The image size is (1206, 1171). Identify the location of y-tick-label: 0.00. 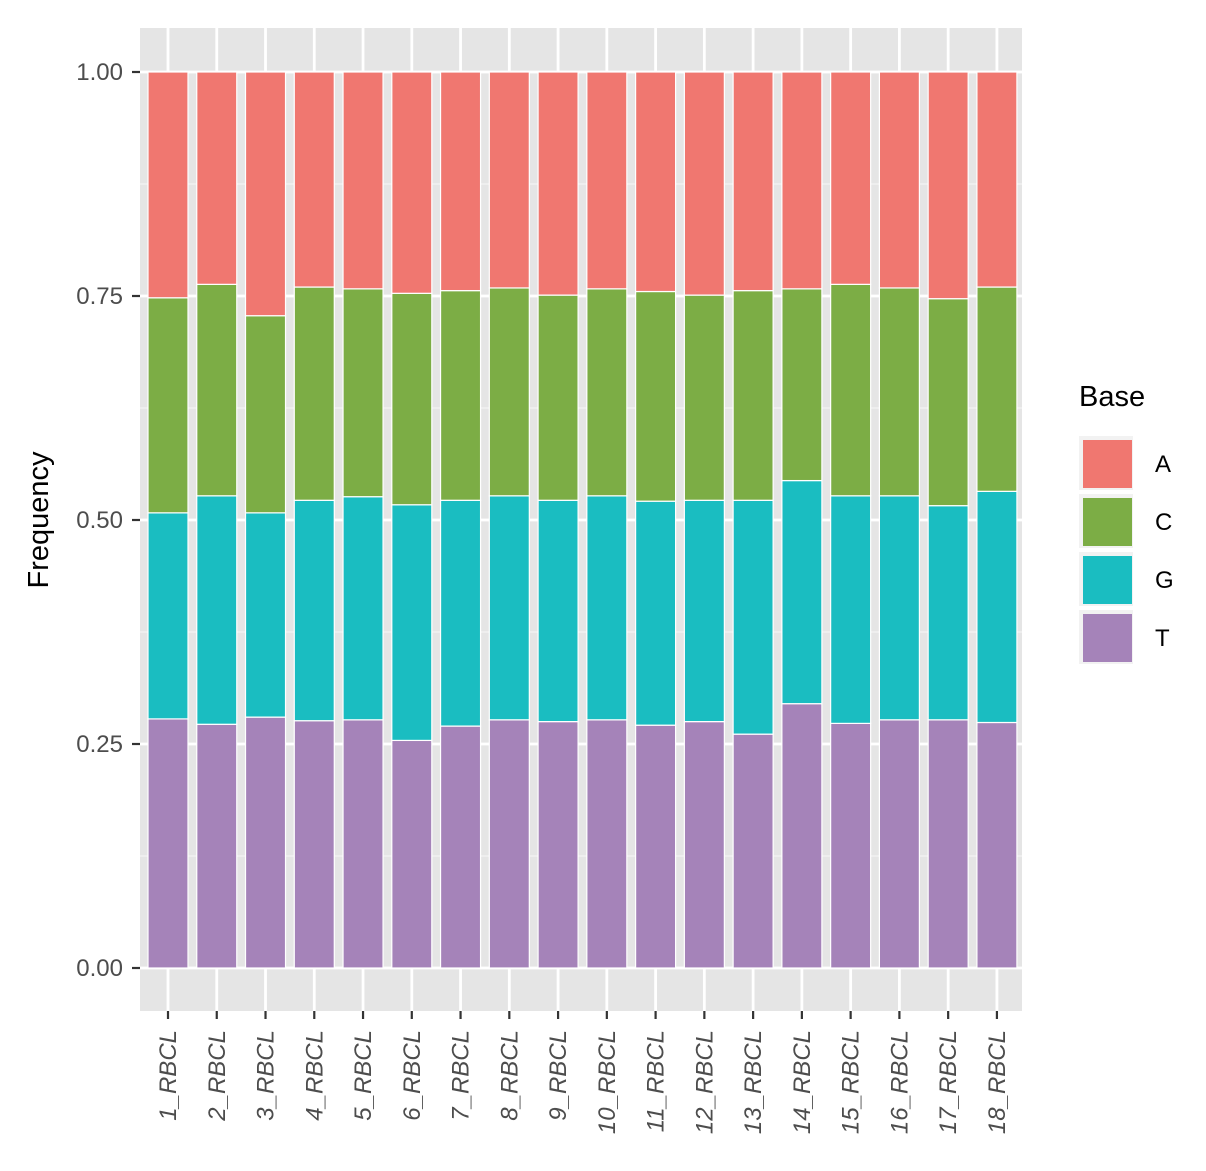
(99, 968).